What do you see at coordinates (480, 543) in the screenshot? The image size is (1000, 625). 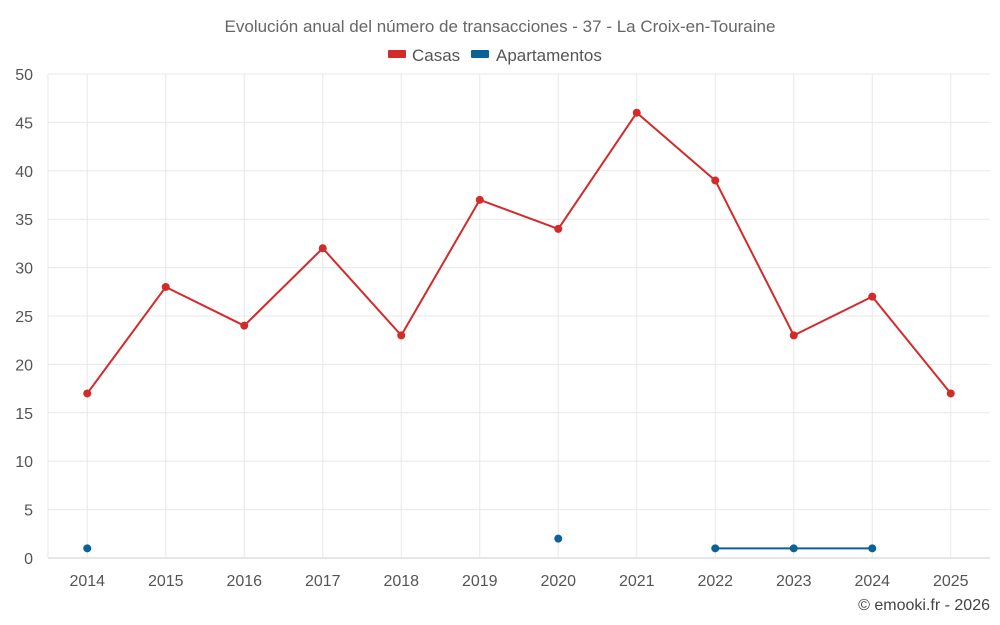 I see `series-apartamentos` at bounding box center [480, 543].